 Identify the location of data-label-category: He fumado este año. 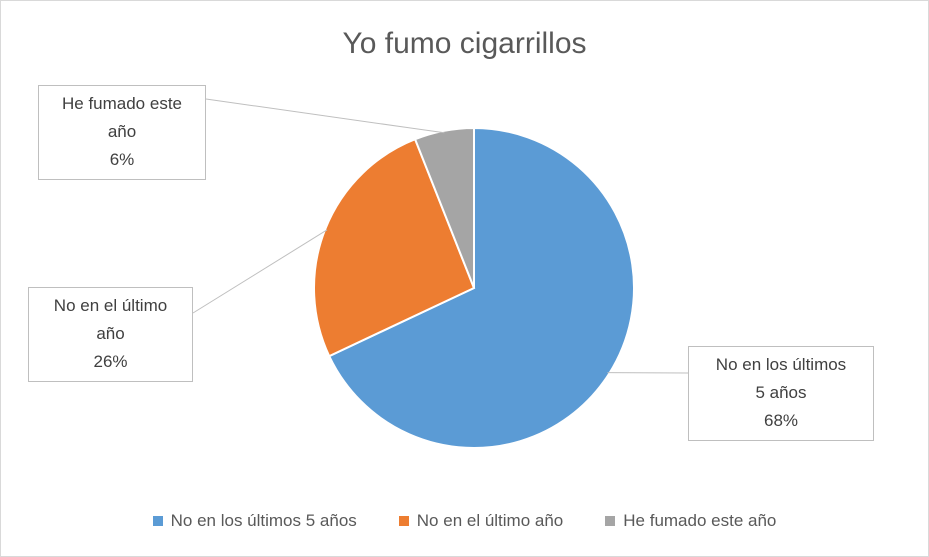
(121, 117).